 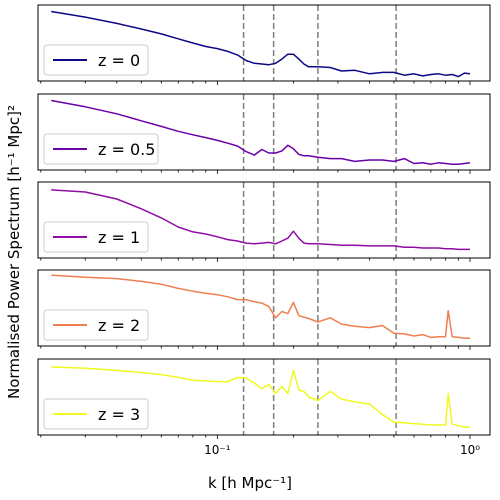 What do you see at coordinates (119, 325) in the screenshot?
I see `legend-label: z = 2` at bounding box center [119, 325].